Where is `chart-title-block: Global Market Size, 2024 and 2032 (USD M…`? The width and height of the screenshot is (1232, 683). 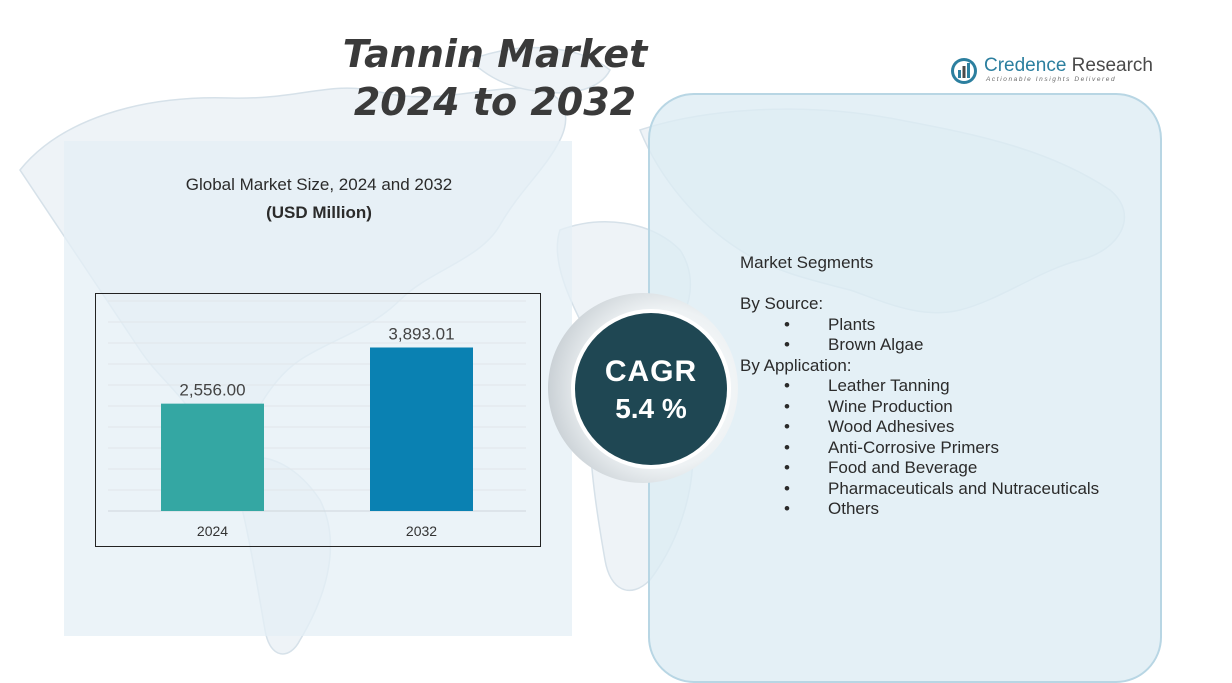 chart-title-block: Global Market Size, 2024 and 2032 (USD M… is located at coordinates (319, 199).